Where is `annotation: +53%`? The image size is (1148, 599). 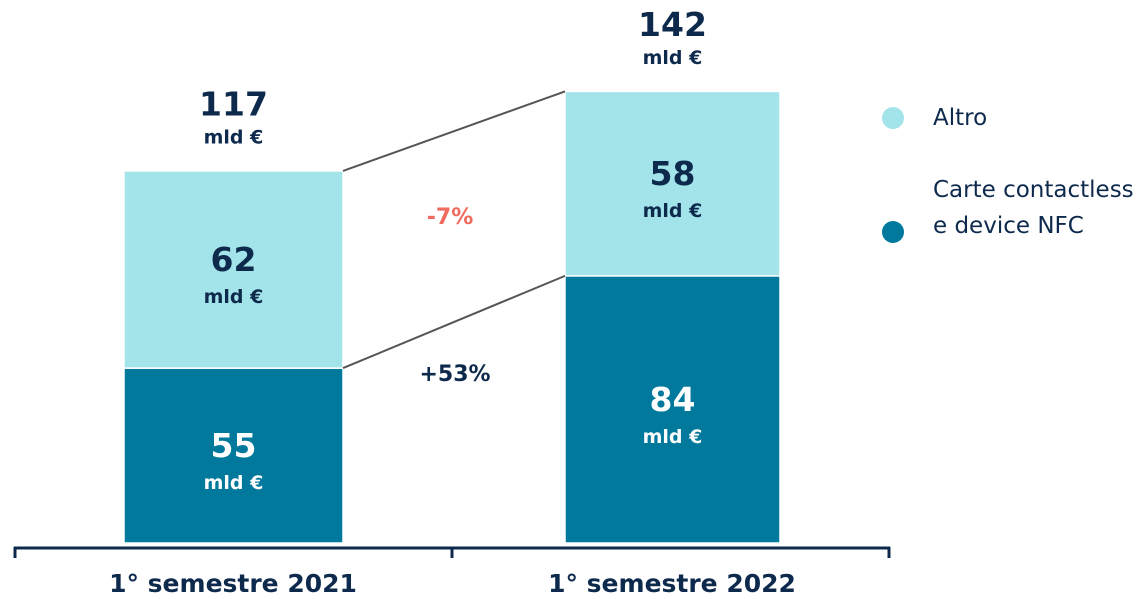 annotation: +53% is located at coordinates (454, 374).